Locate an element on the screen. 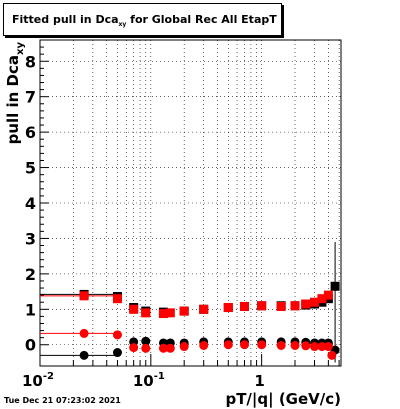 This screenshot has width=400, height=409. y-tick-label: 7 is located at coordinates (30, 97).